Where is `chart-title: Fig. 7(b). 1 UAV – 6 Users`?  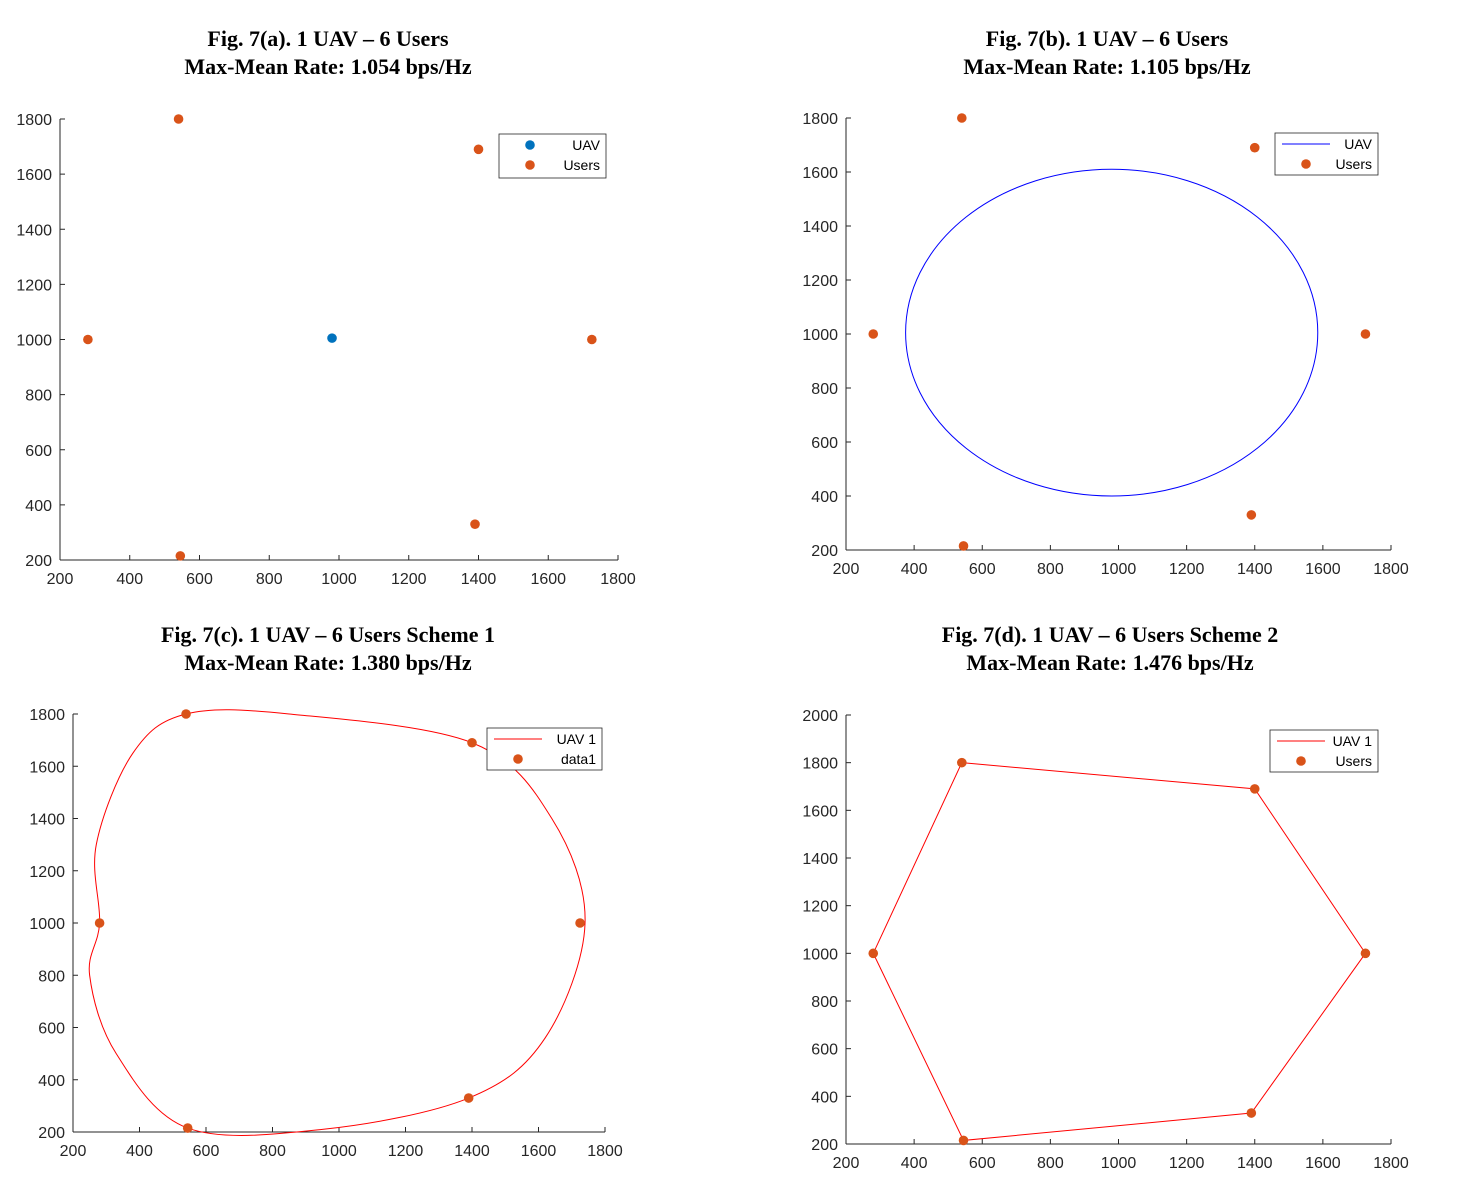
chart-title: Fig. 7(b). 1 UAV – 6 Users is located at coordinates (1107, 38).